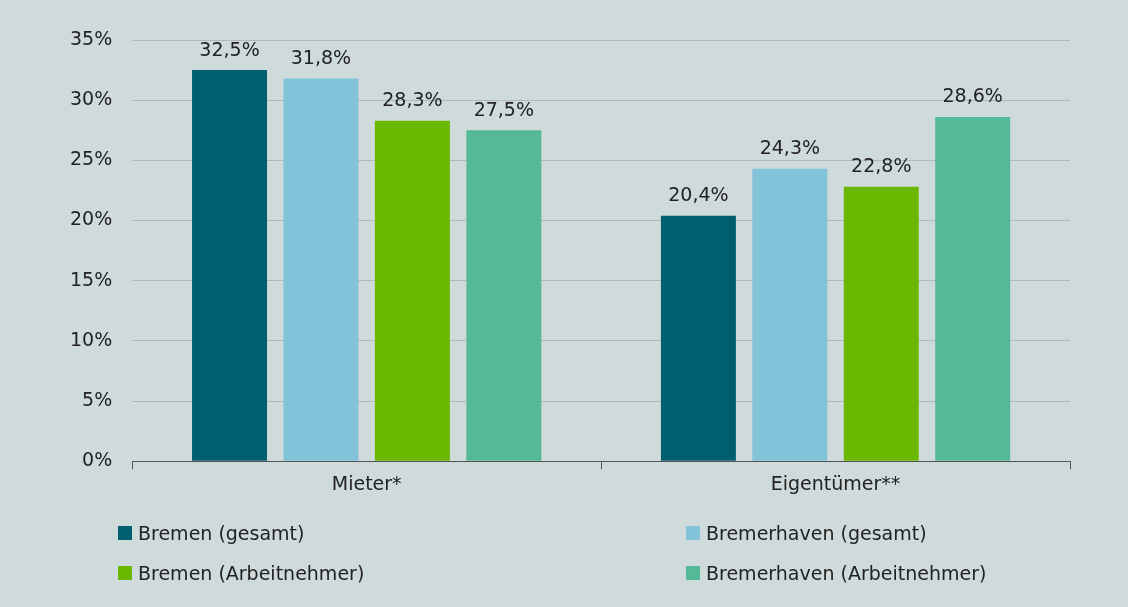 Image resolution: width=1128 pixels, height=607 pixels. What do you see at coordinates (972, 95) in the screenshot?
I see `data-label: 28,6%` at bounding box center [972, 95].